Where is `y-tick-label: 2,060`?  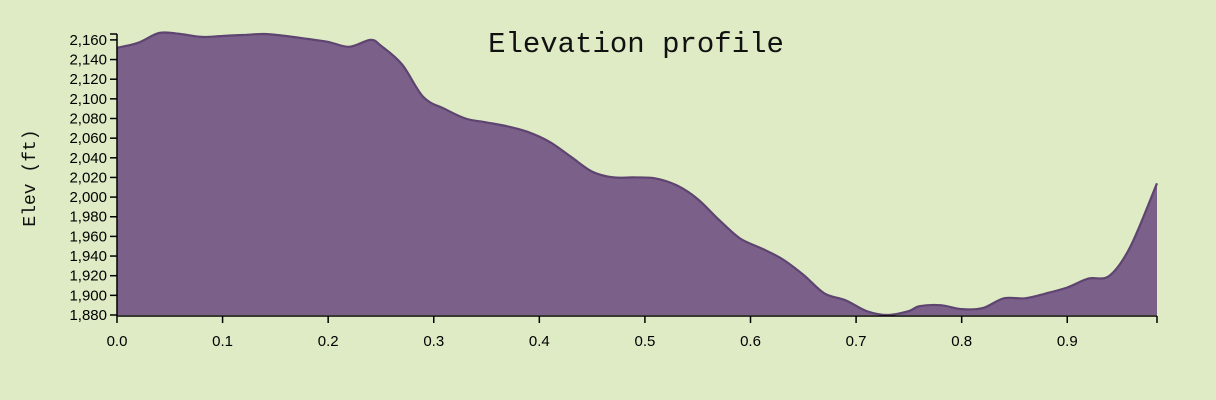 y-tick-label: 2,060 is located at coordinates (88, 138).